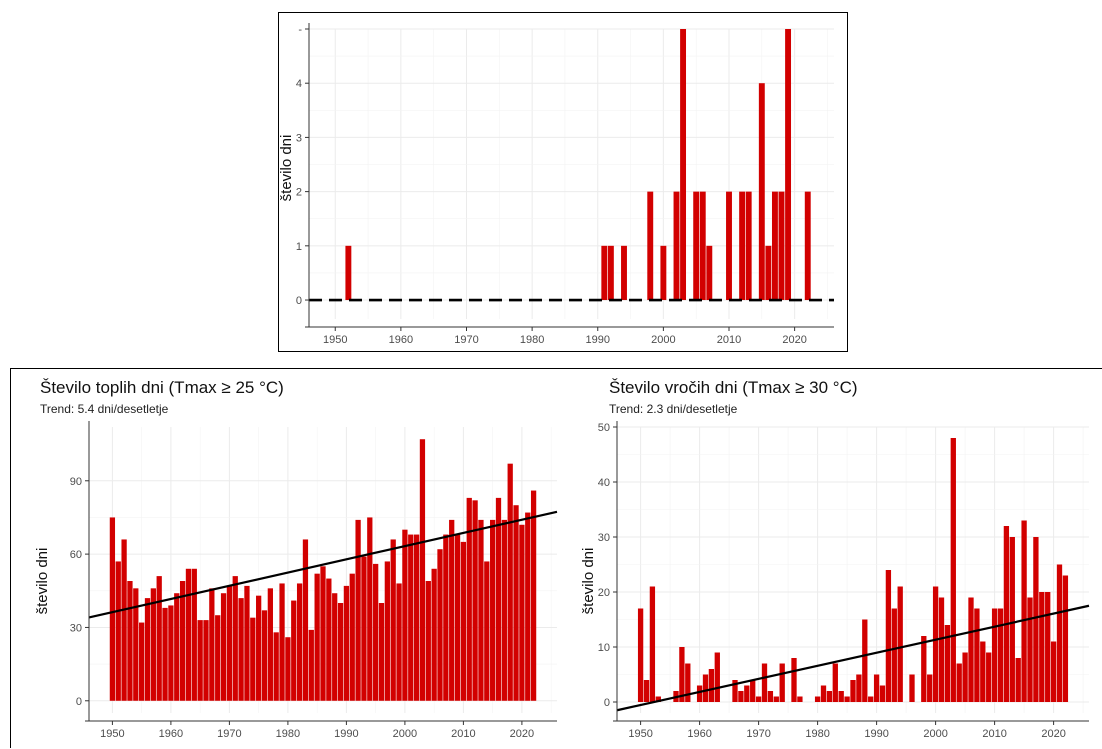  Describe the element at coordinates (136, 644) in the screenshot. I see `bar-1954` at that location.